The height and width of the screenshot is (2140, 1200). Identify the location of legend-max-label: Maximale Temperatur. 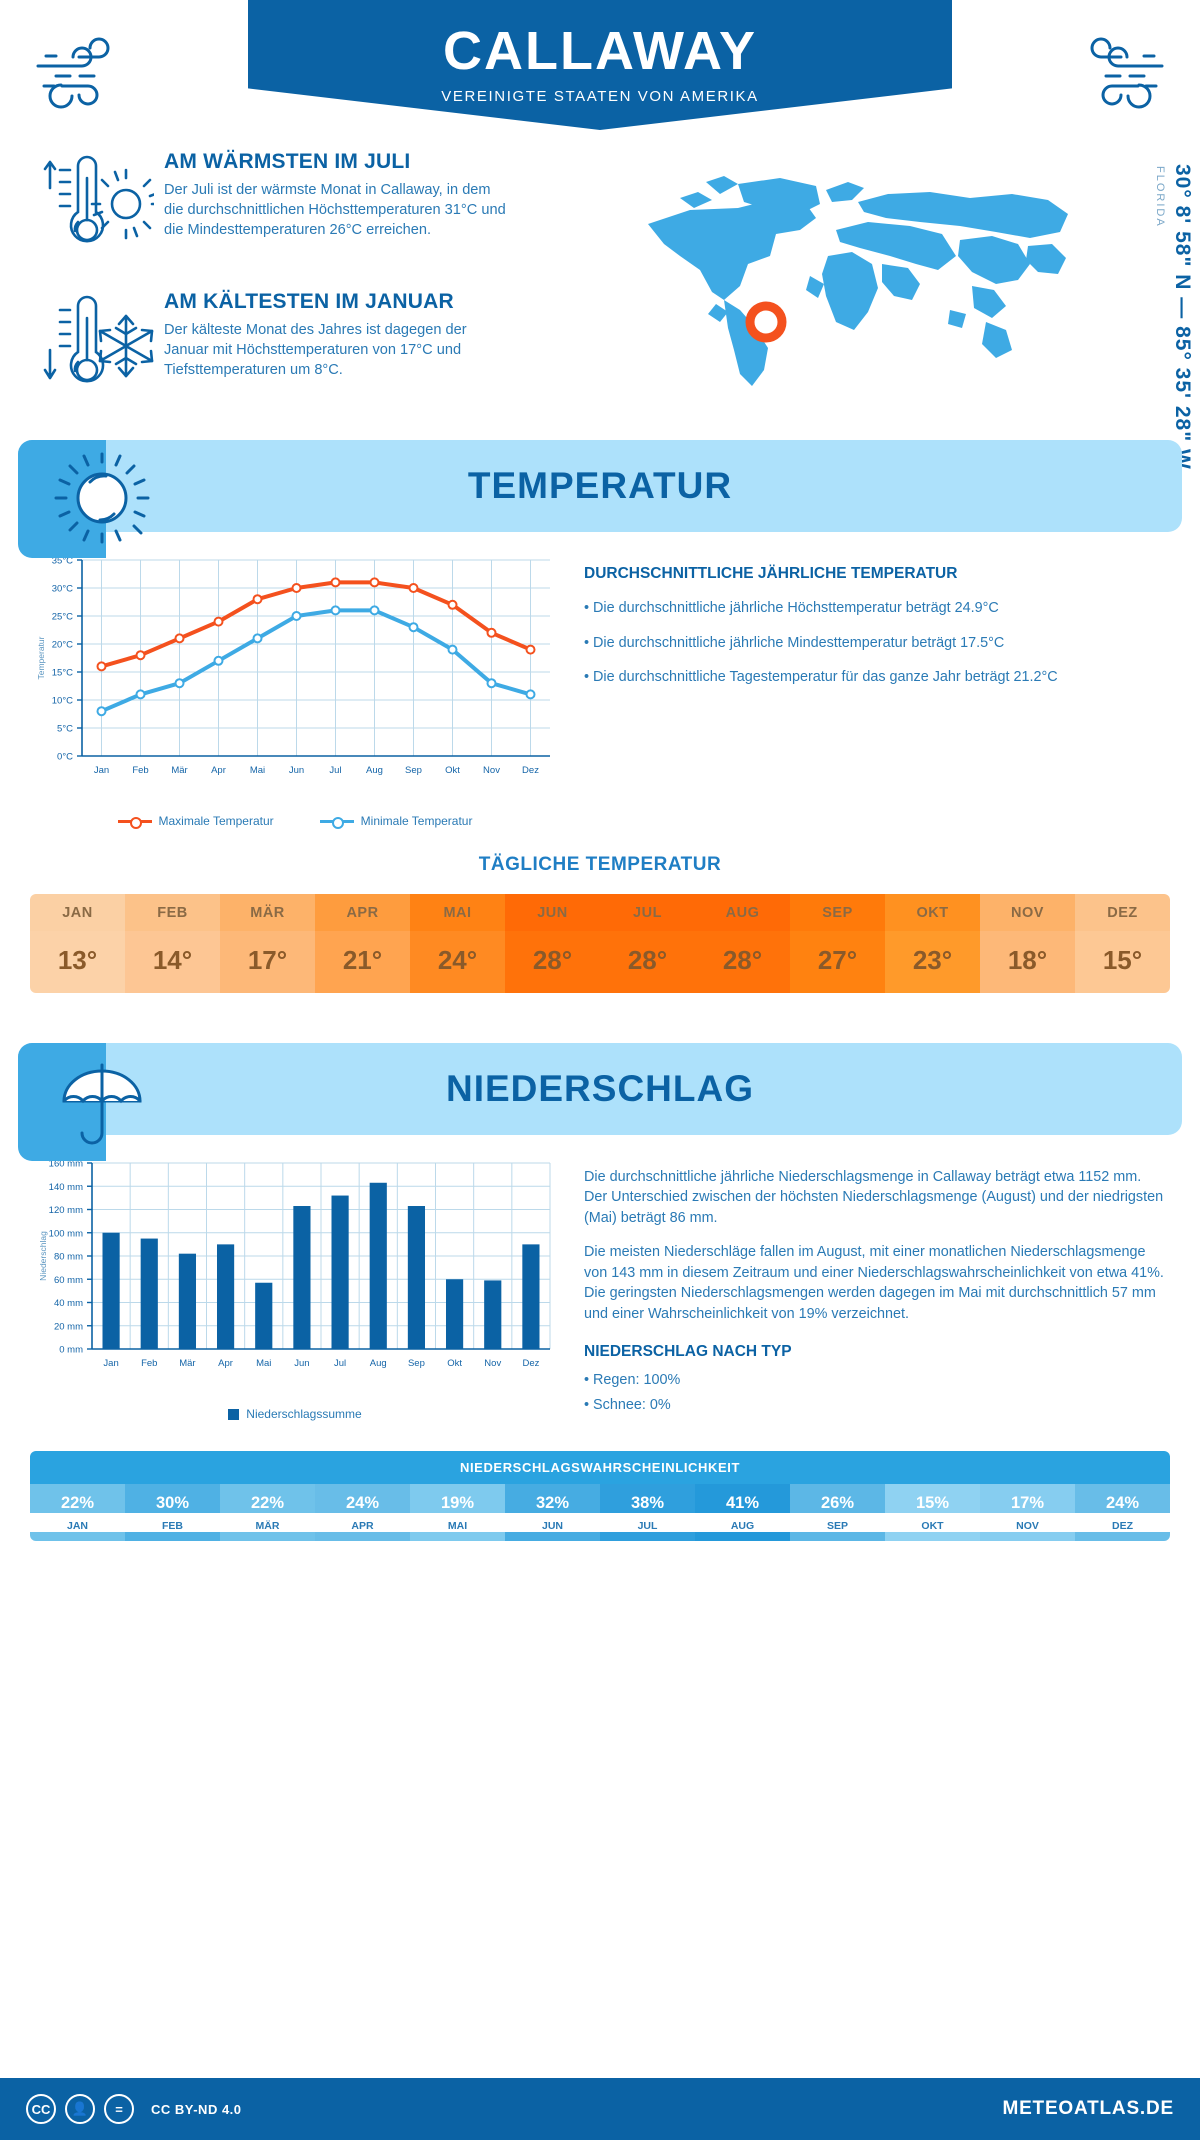
(216, 821).